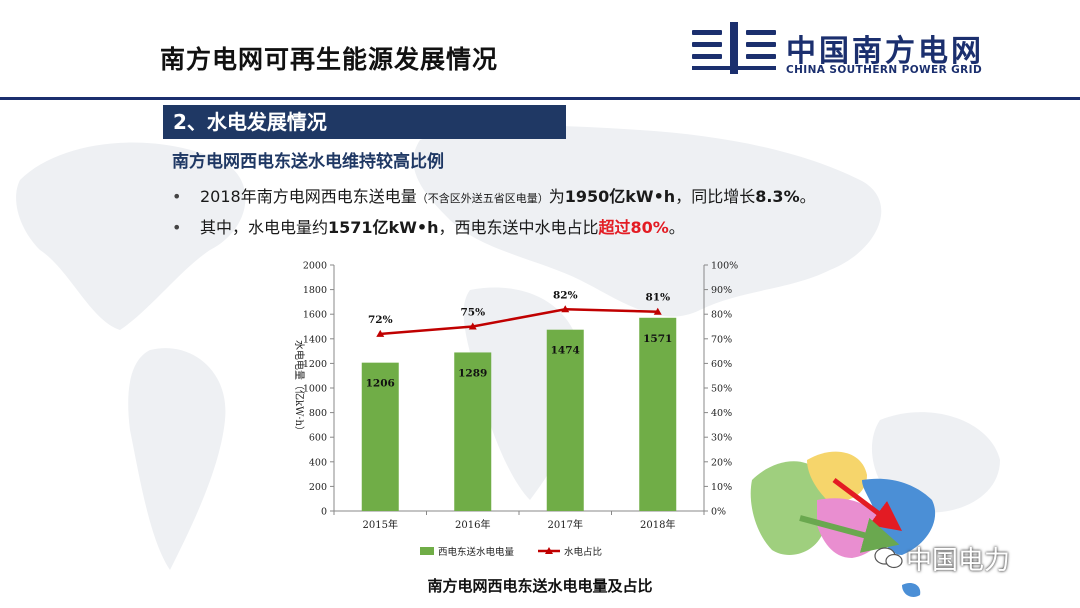 Image resolution: width=1080 pixels, height=608 pixels. I want to click on y2-tick-label: 60%, so click(721, 364).